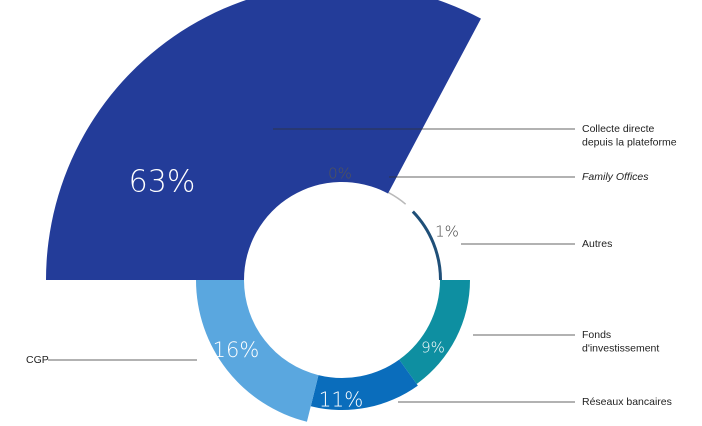 The width and height of the screenshot is (702, 426). Describe the element at coordinates (627, 402) in the screenshot. I see `category-label: Réseaux bancaires` at that location.